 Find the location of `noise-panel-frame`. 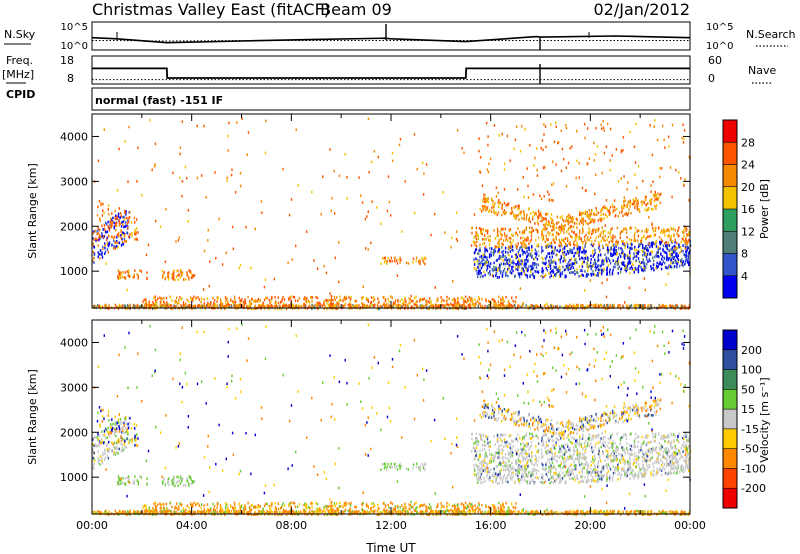

noise-panel-frame is located at coordinates (391, 36).